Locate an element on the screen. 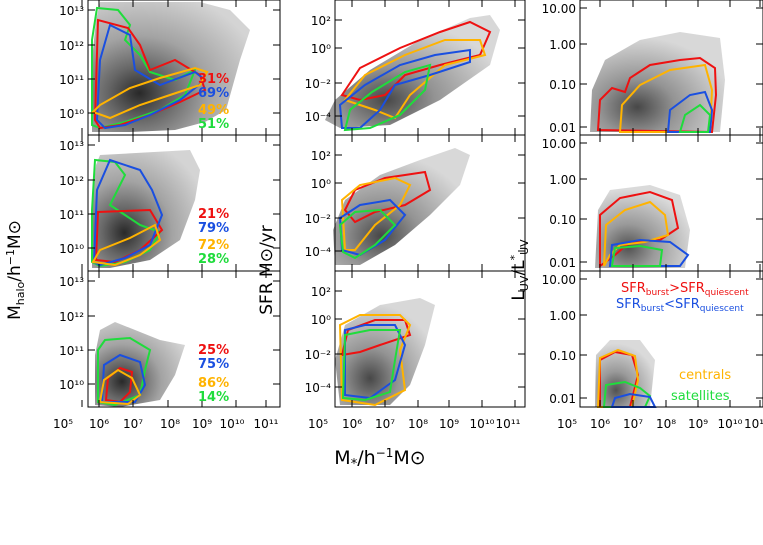 The width and height of the screenshot is (763, 545). axes-middle-2: 10² 10⁰ 10⁻² 10⁻⁴ is located at coordinates (415, 339).